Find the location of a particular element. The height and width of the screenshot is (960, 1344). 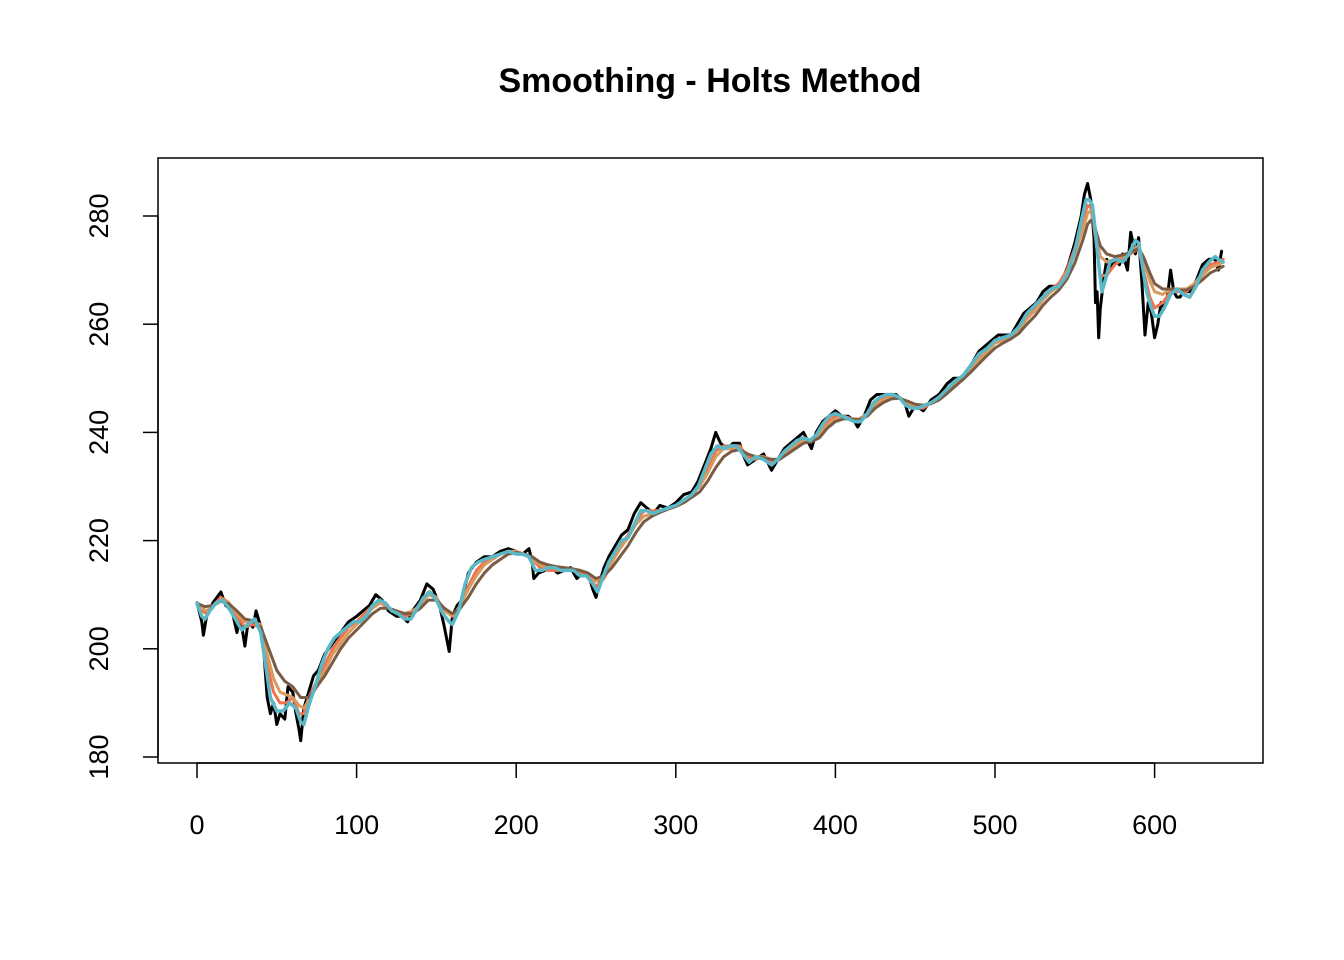

x-tick-label: 100 is located at coordinates (356, 825).